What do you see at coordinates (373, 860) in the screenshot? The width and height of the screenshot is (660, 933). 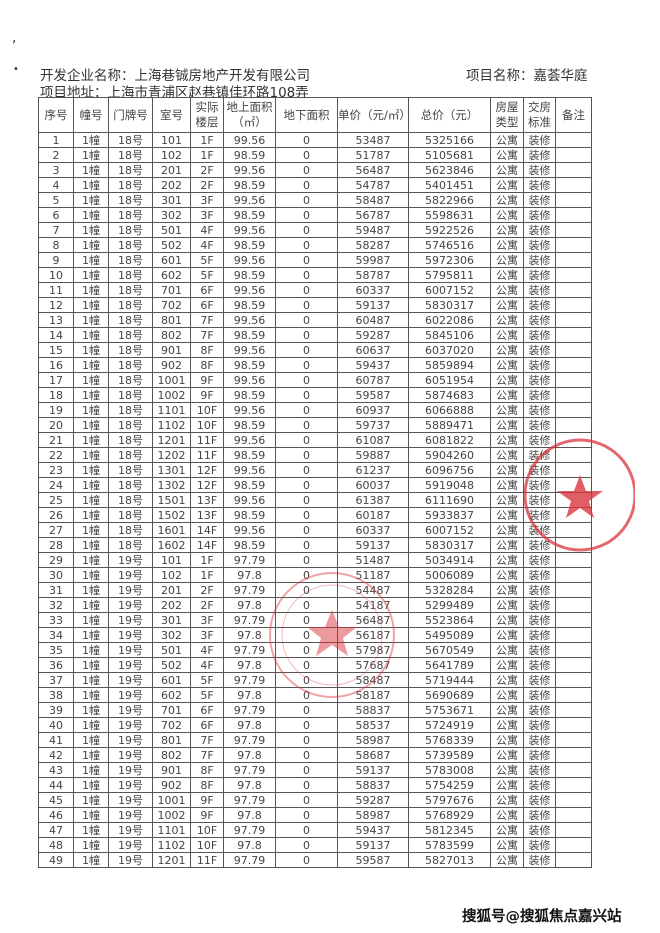 I see `table-cell: 59587` at bounding box center [373, 860].